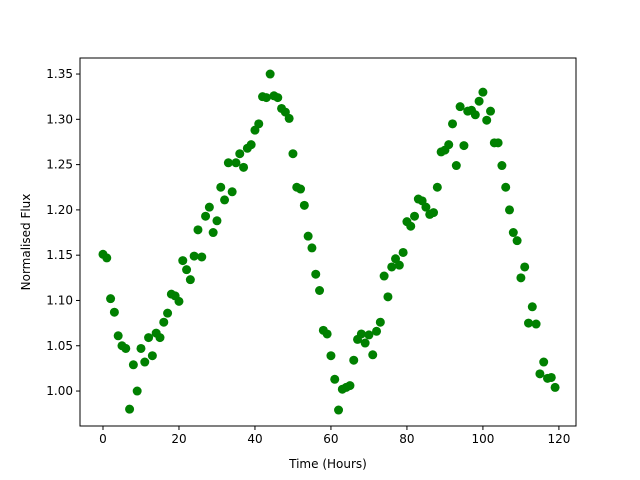 The height and width of the screenshot is (480, 640). Describe the element at coordinates (178, 439) in the screenshot. I see `x-tick-label: 20` at that location.